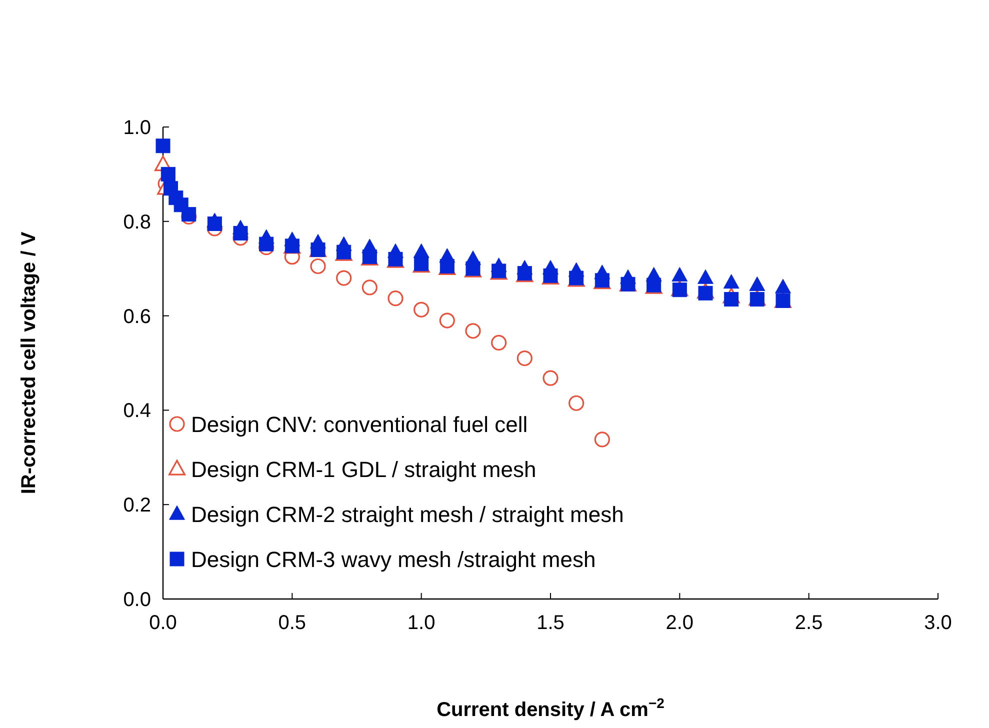  I want to click on y-axis-title: IR-corrected cell voltage / V, so click(29, 362).